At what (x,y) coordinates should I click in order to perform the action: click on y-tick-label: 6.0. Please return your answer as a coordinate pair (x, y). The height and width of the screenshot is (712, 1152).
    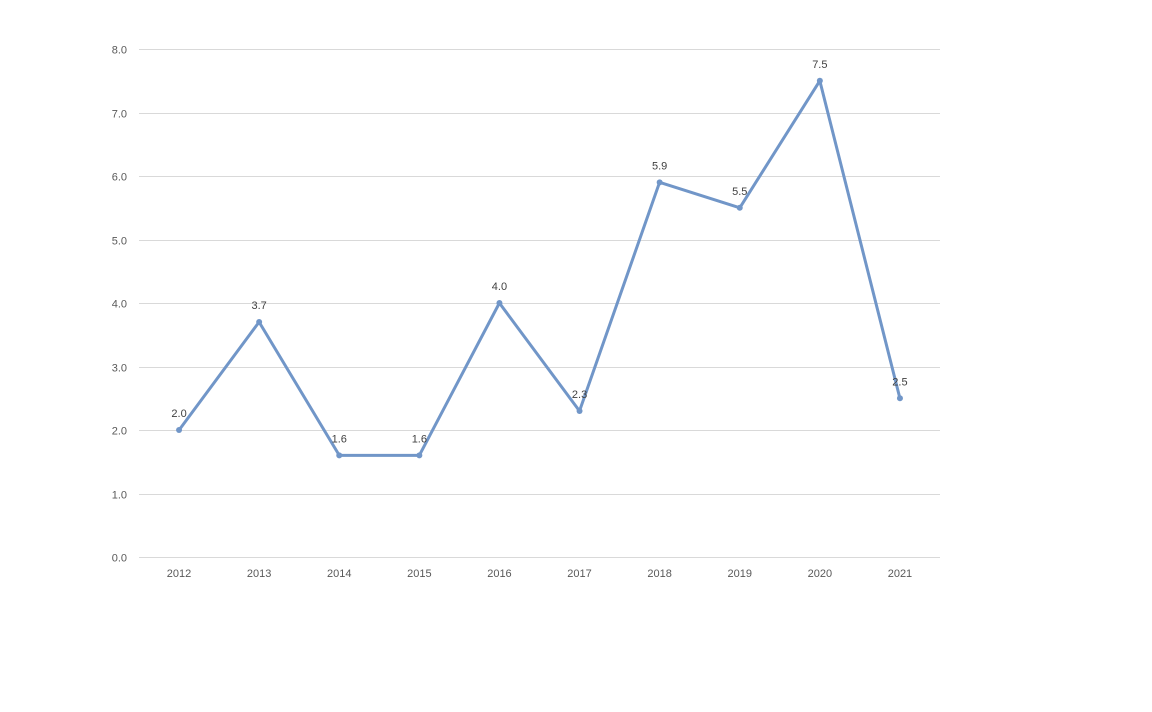
    Looking at the image, I should click on (119, 178).